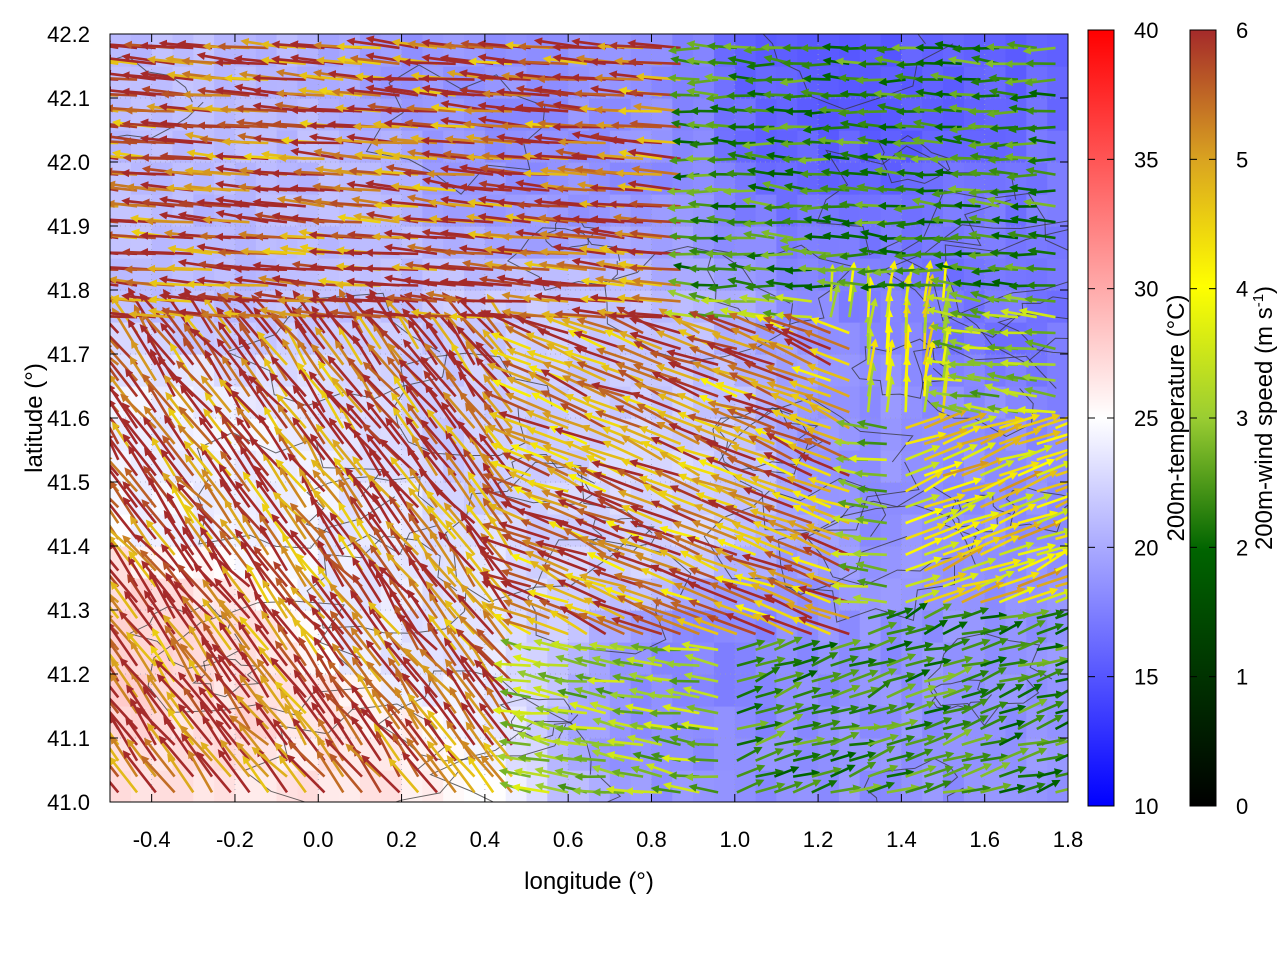 The height and width of the screenshot is (960, 1280). Describe the element at coordinates (1146, 159) in the screenshot. I see `temperature-colorbar-tick-label: 35` at that location.